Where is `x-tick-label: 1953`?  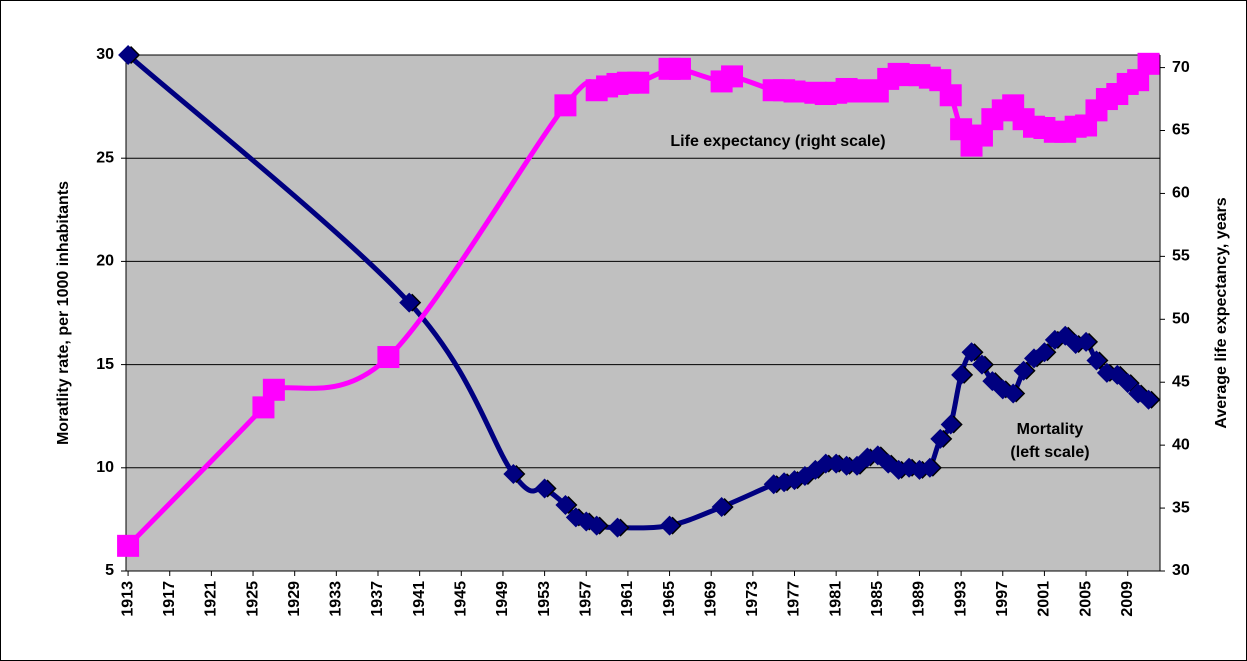 x-tick-label: 1953 is located at coordinates (544, 599).